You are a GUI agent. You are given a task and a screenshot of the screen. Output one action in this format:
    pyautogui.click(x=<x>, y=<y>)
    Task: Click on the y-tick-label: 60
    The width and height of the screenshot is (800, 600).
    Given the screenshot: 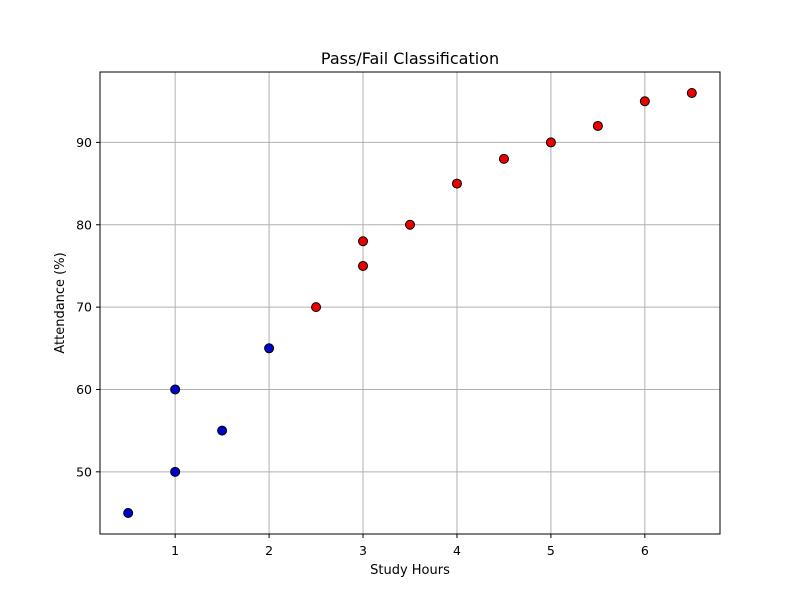 What is the action you would take?
    pyautogui.click(x=84, y=389)
    